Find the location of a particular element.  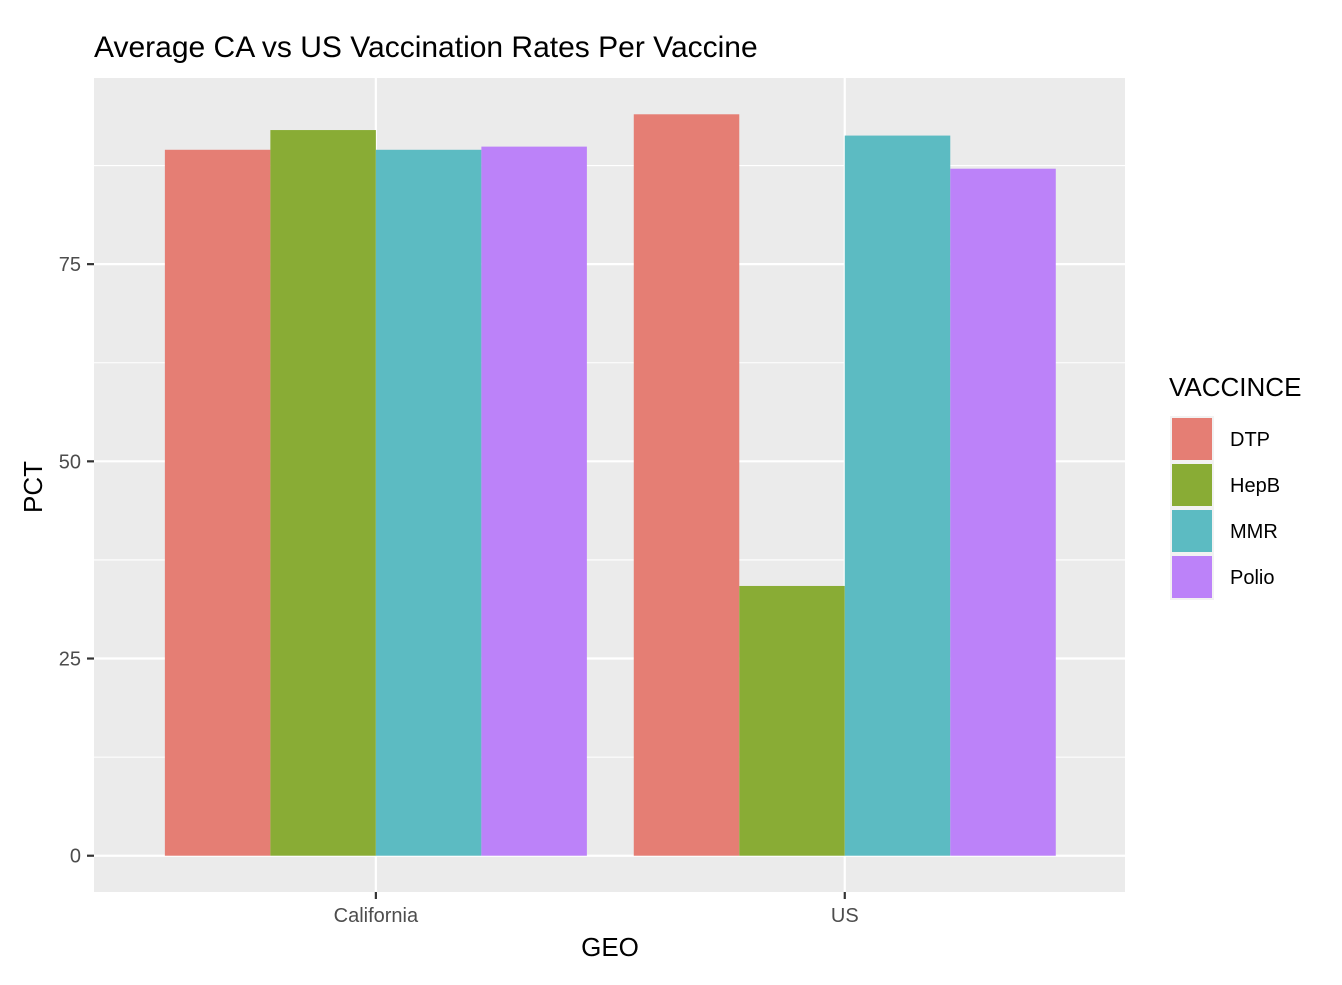

legend-label-polio: Polio is located at coordinates (1252, 578).